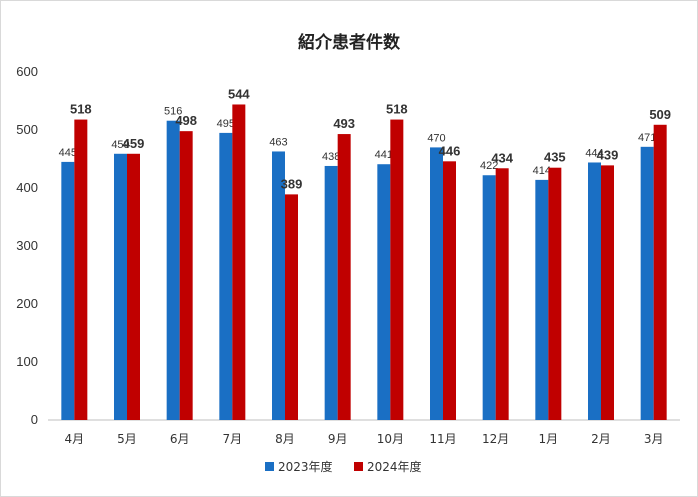  Describe the element at coordinates (344, 123) in the screenshot. I see `data-label: 493` at that location.